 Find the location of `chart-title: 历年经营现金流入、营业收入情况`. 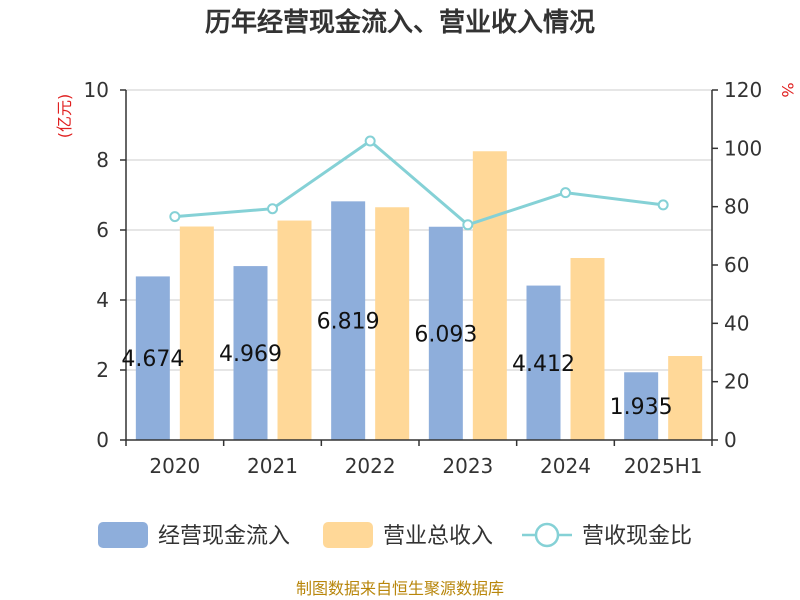

chart-title: 历年经营现金流入、营业收入情况 is located at coordinates (400, 22).